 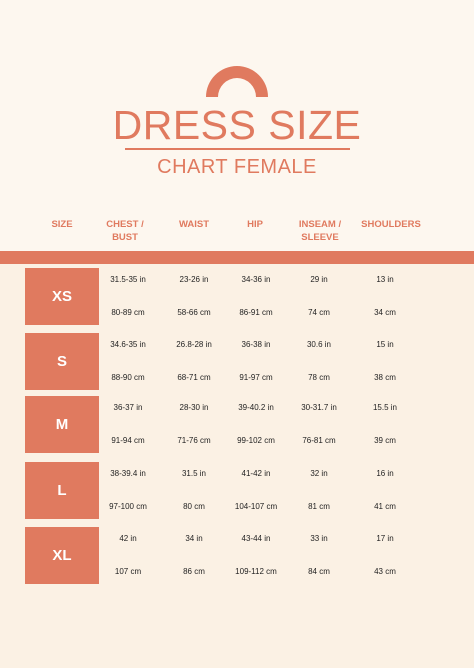 I want to click on header-bar, so click(x=237, y=257).